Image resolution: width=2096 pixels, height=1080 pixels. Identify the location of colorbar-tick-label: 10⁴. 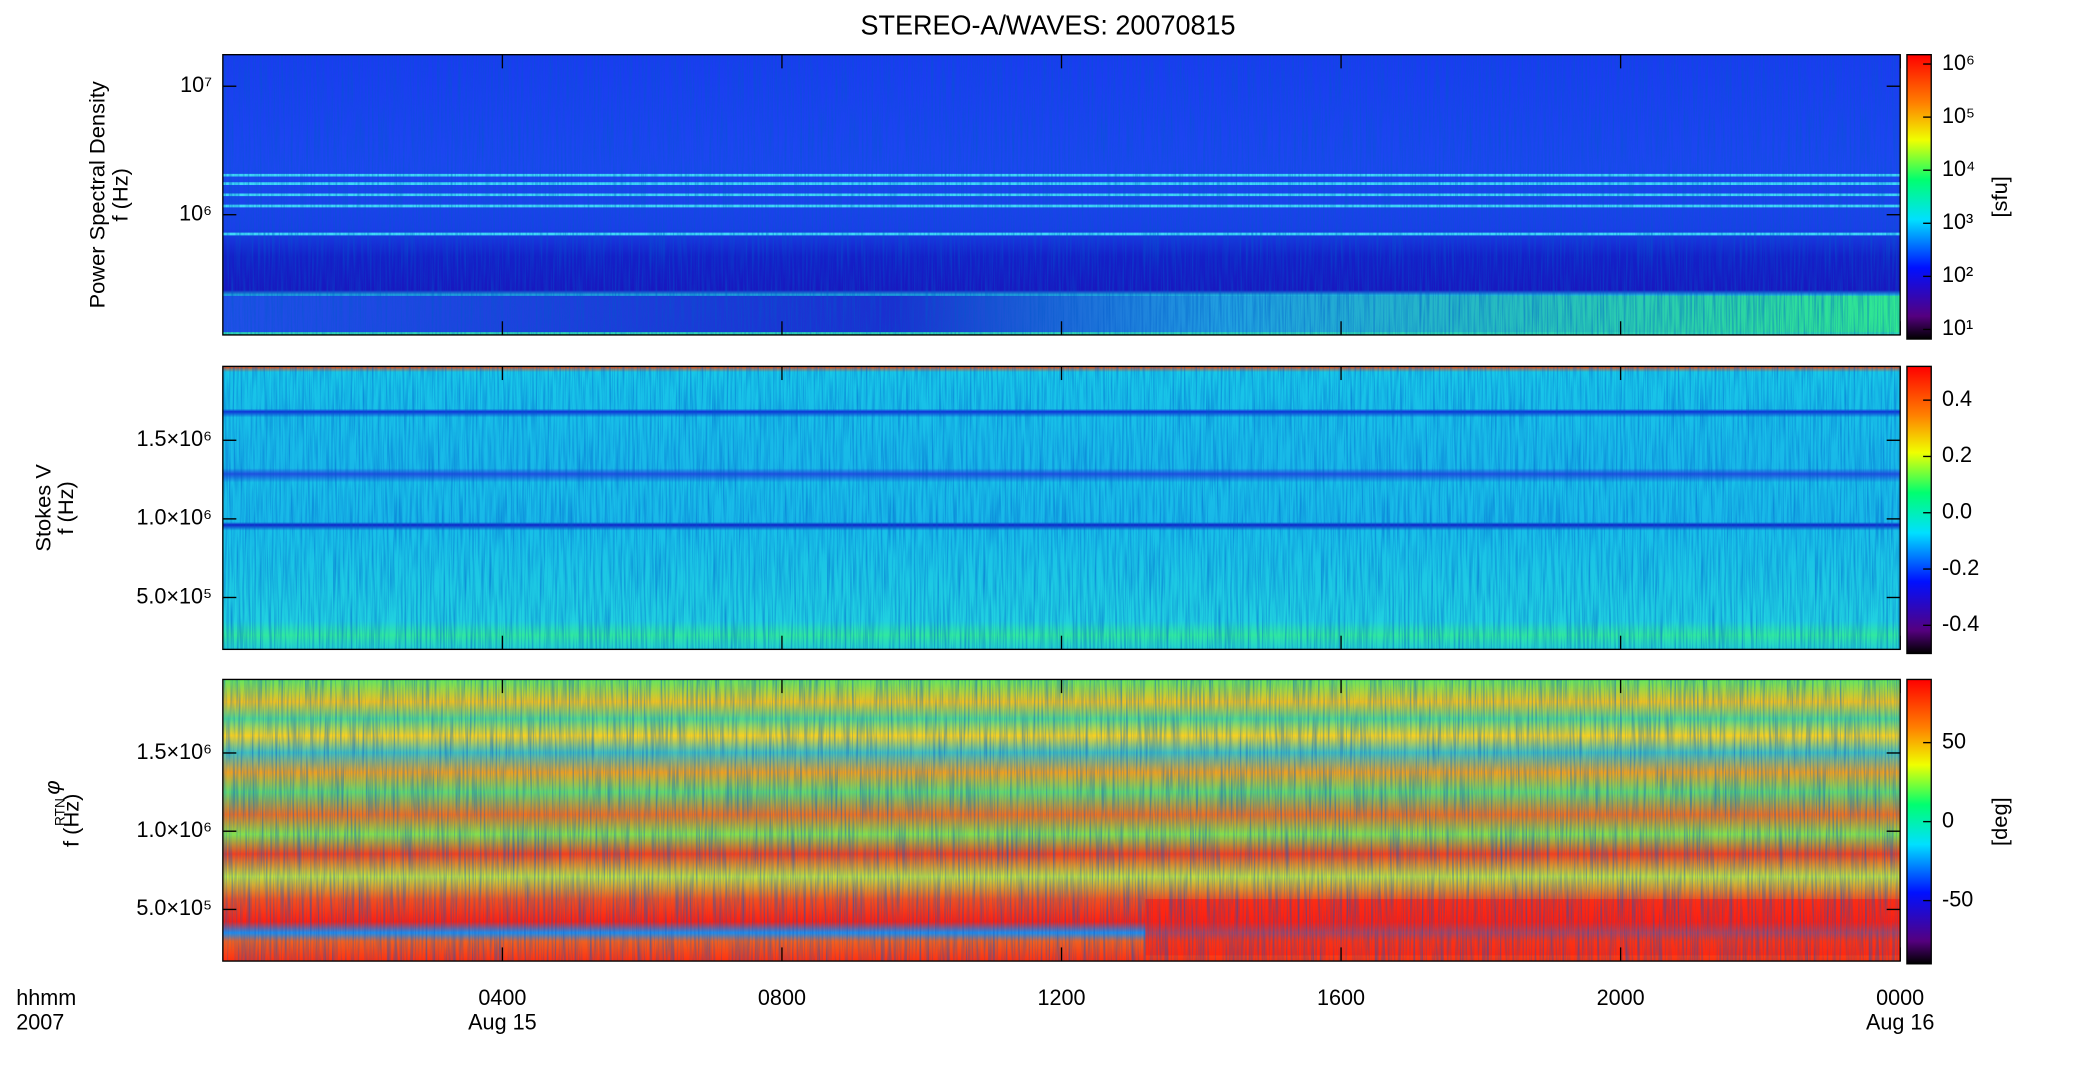
(1958, 168).